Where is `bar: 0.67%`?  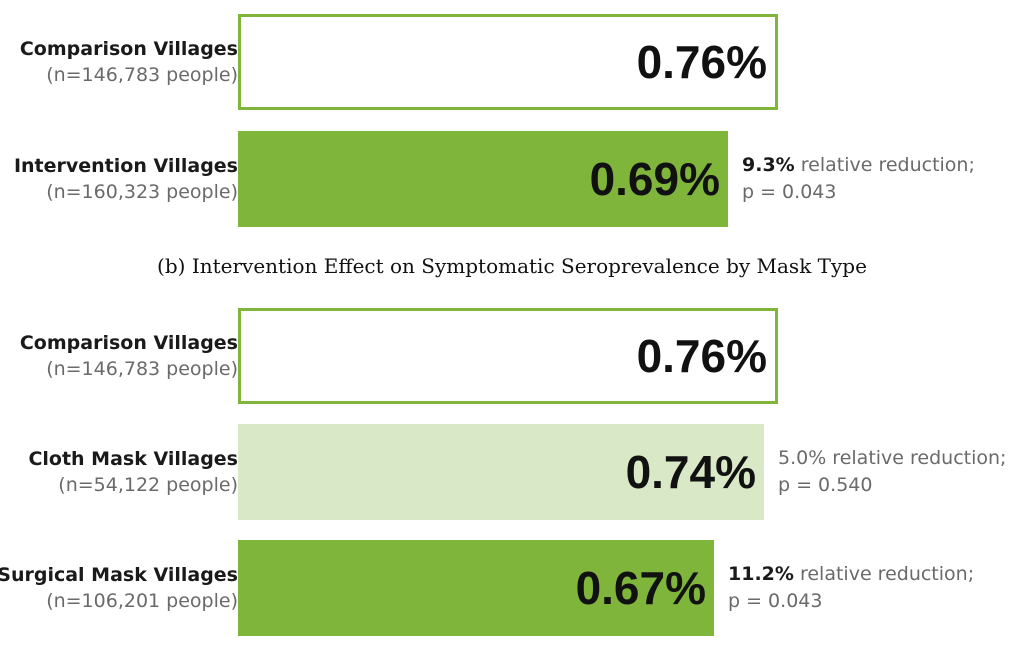
bar: 0.67% is located at coordinates (476, 588).